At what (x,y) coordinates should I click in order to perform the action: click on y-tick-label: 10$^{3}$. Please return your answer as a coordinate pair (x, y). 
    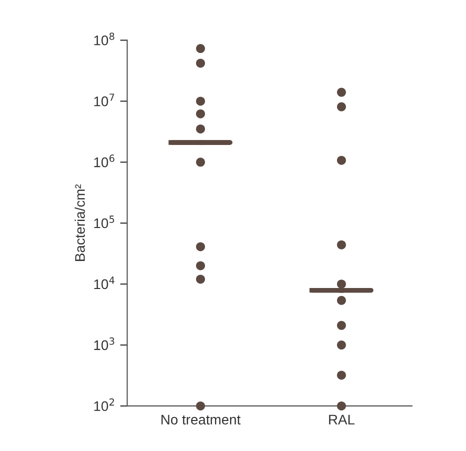
    Looking at the image, I should click on (104, 343).